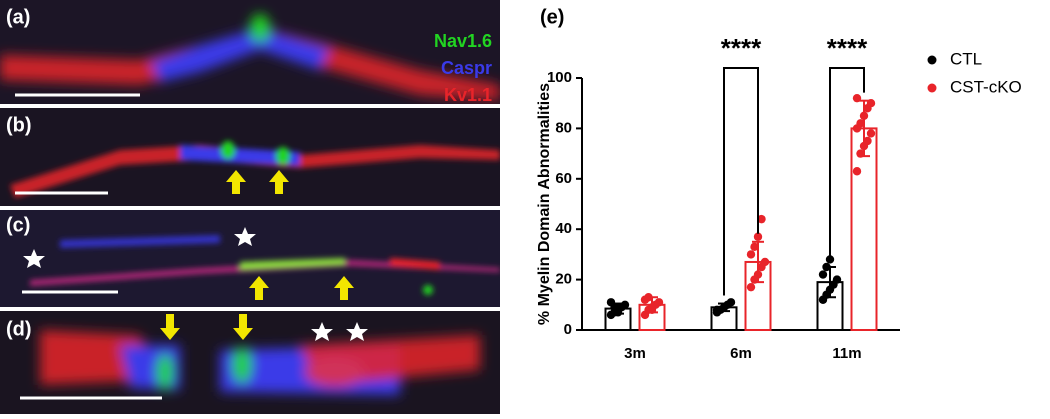 This screenshot has width=1050, height=419. What do you see at coordinates (18, 225) in the screenshot?
I see `panel-label: (c)` at bounding box center [18, 225].